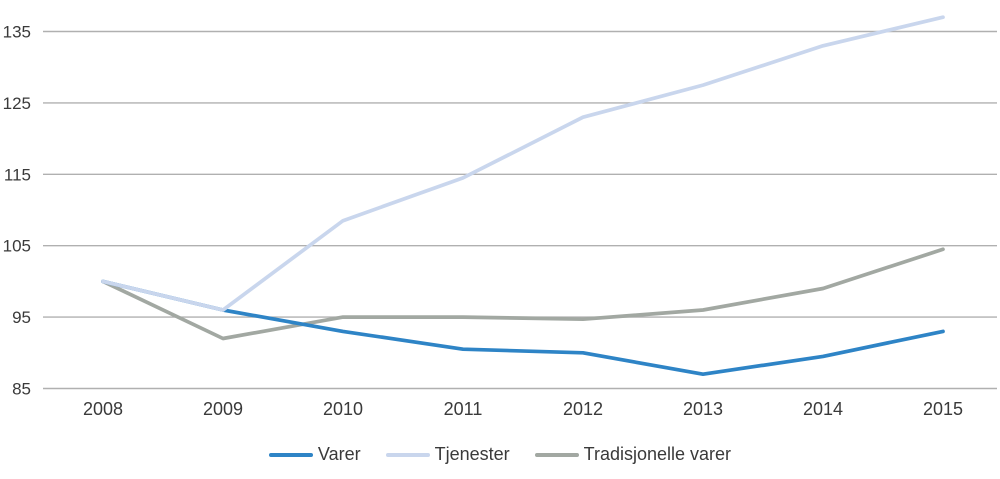  I want to click on x-axis-tick-label-2011: 2011, so click(463, 409).